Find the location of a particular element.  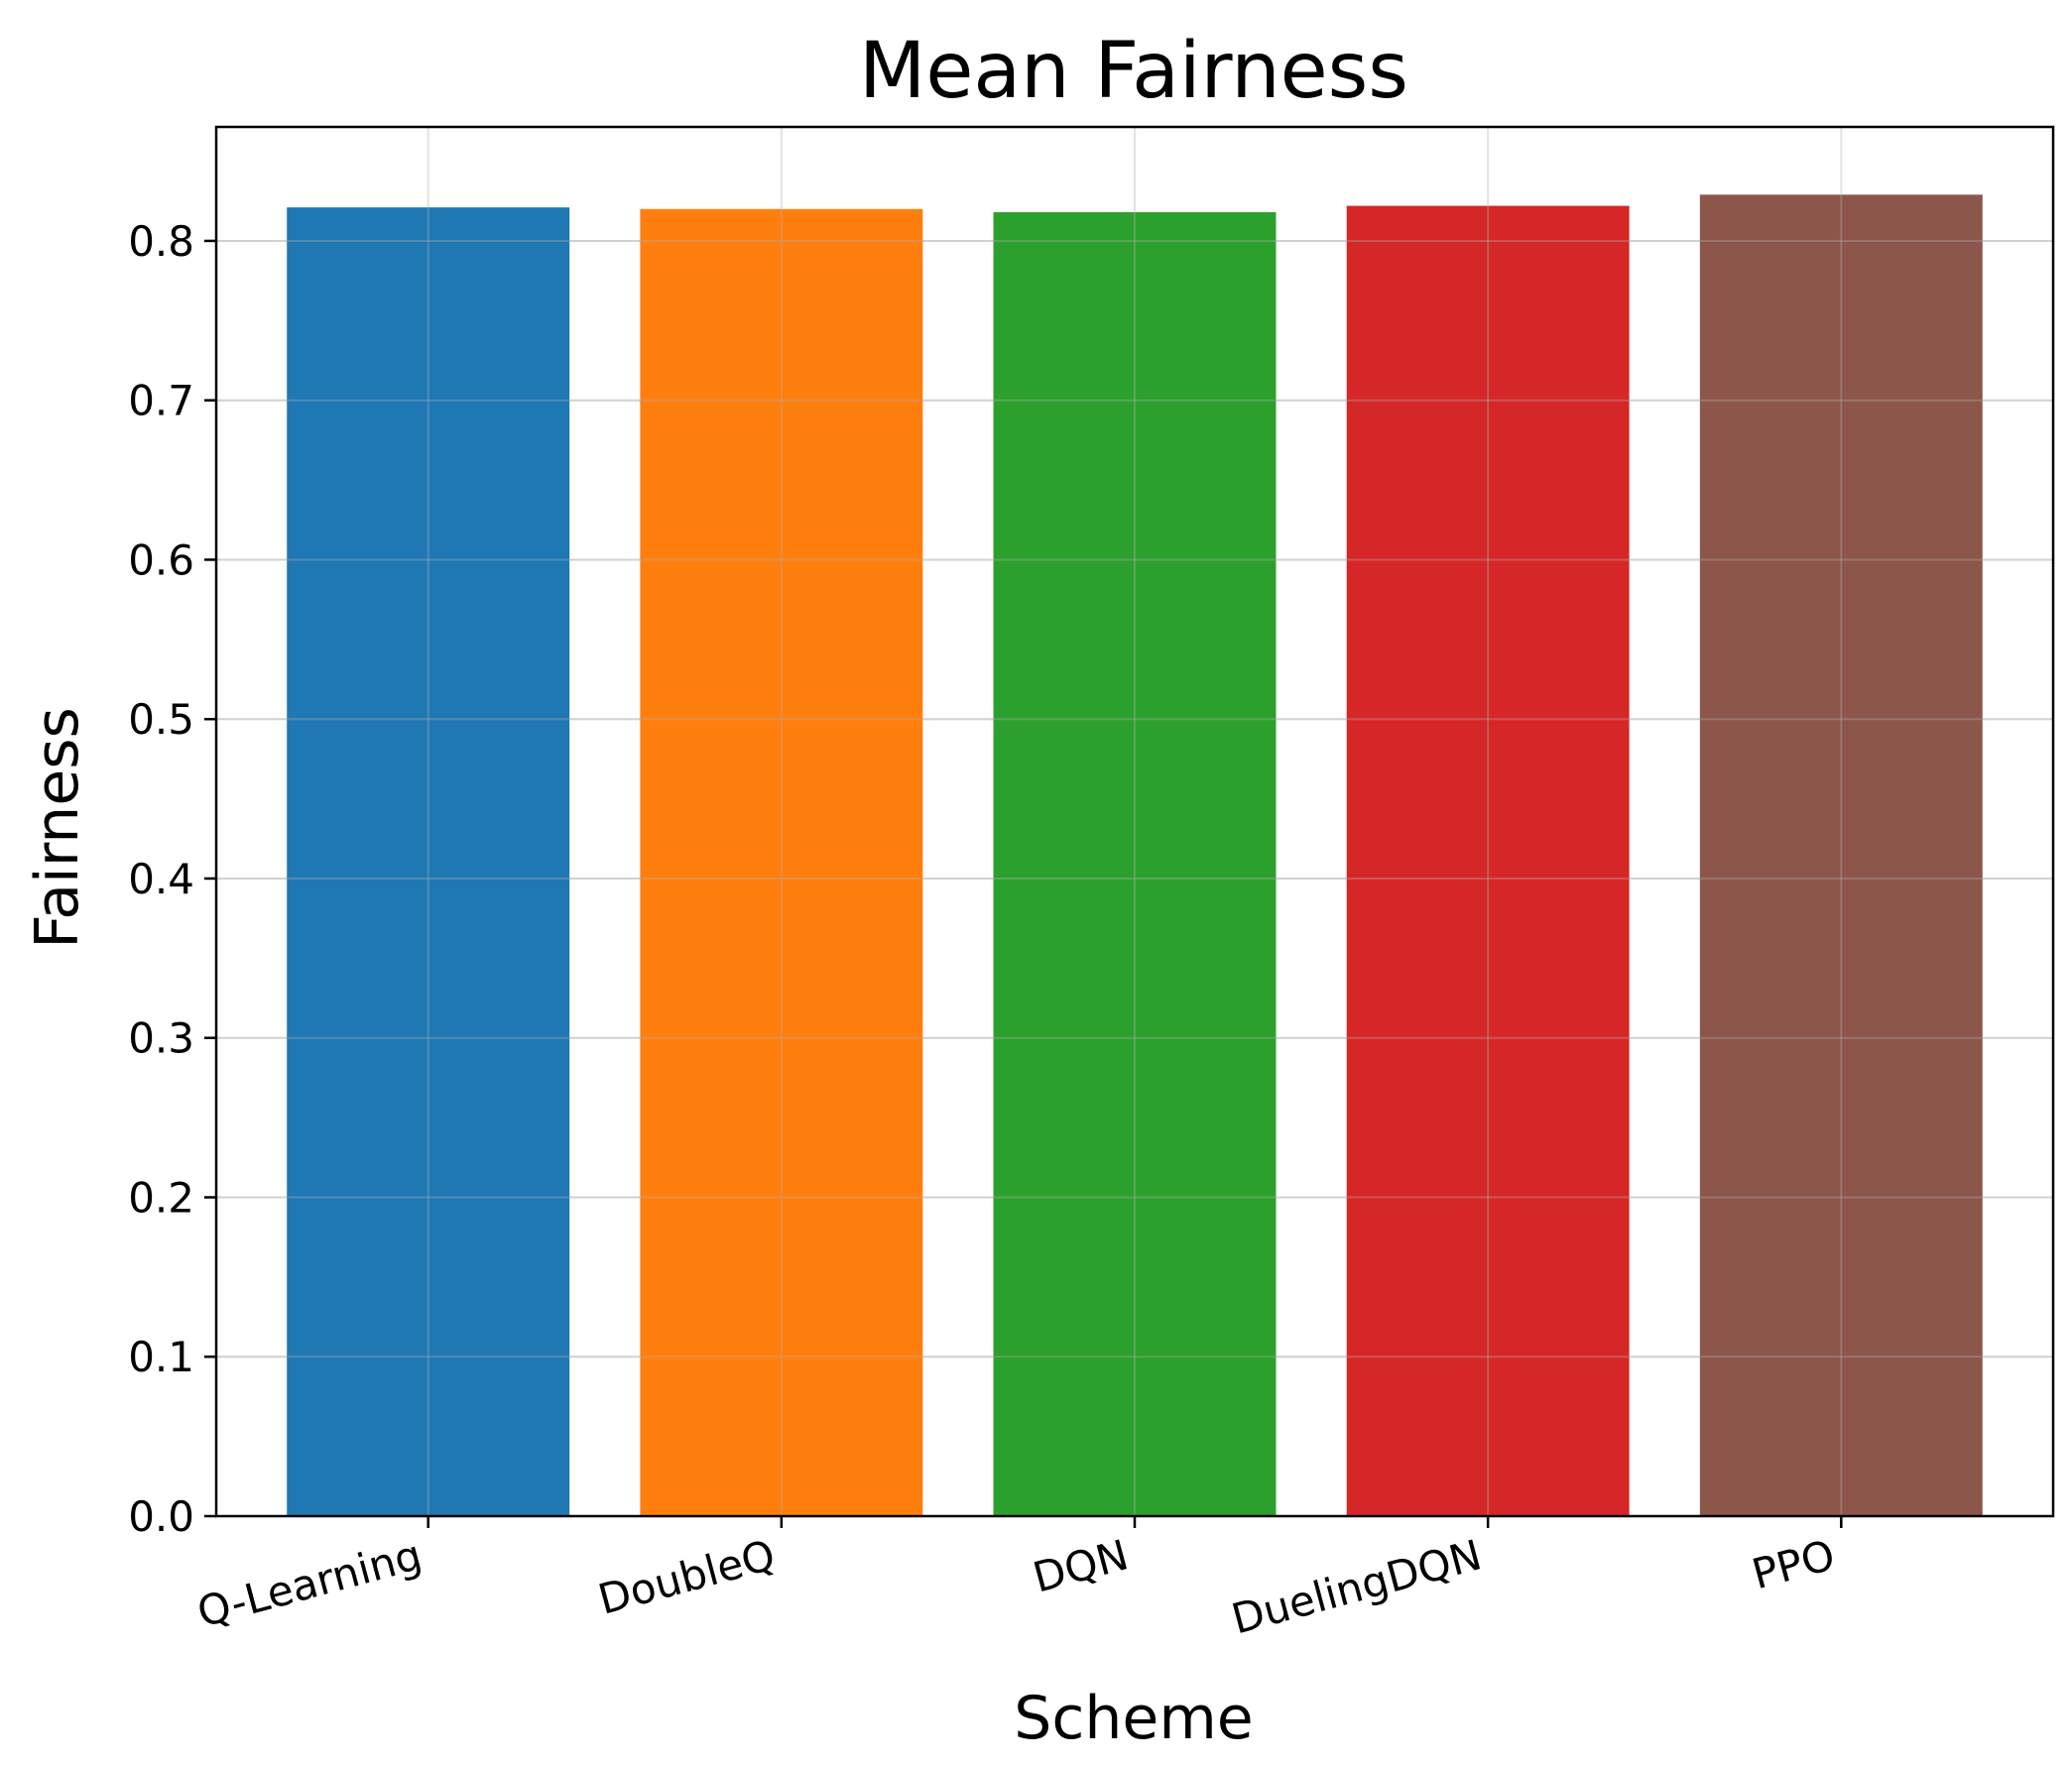

x-axis-label: Scheme is located at coordinates (1134, 1718).